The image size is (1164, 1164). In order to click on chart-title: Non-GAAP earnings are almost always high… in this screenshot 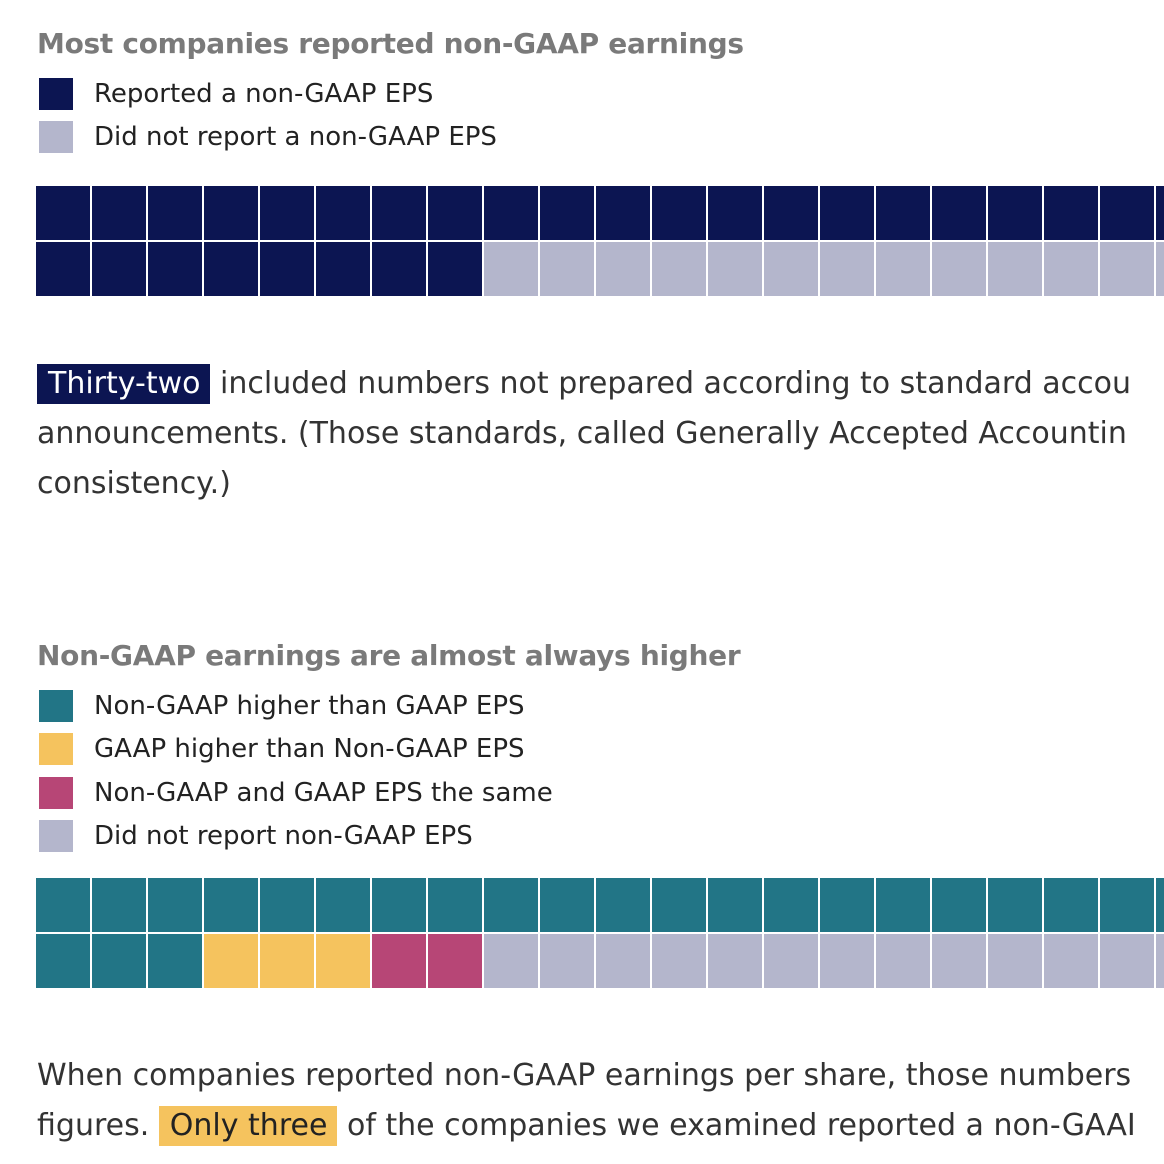, I will do `click(389, 655)`.